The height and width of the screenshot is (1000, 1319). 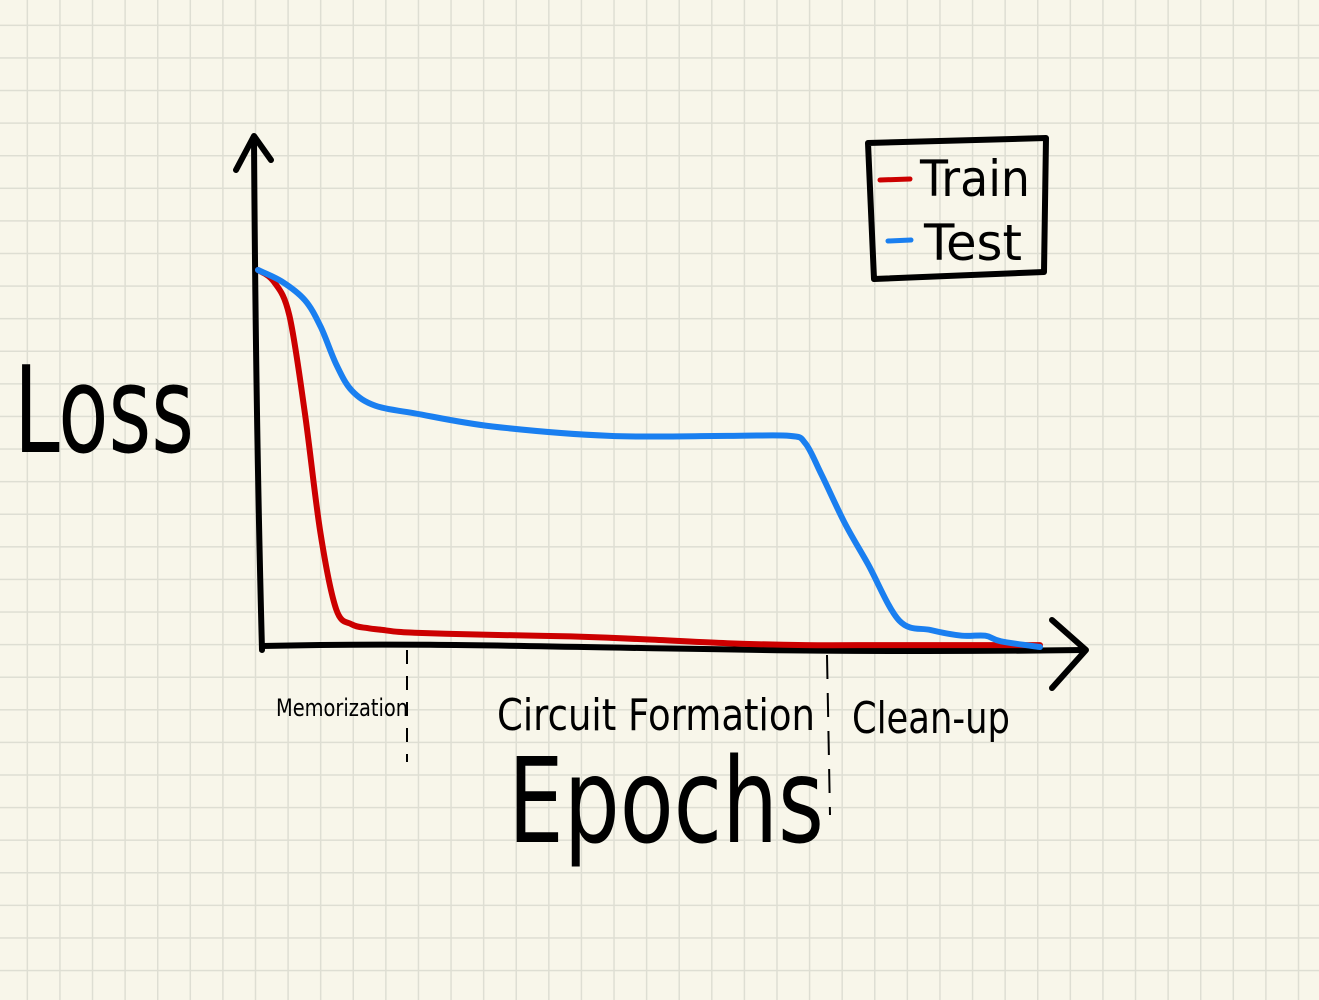 What do you see at coordinates (673, 648) in the screenshot?
I see `x-axis` at bounding box center [673, 648].